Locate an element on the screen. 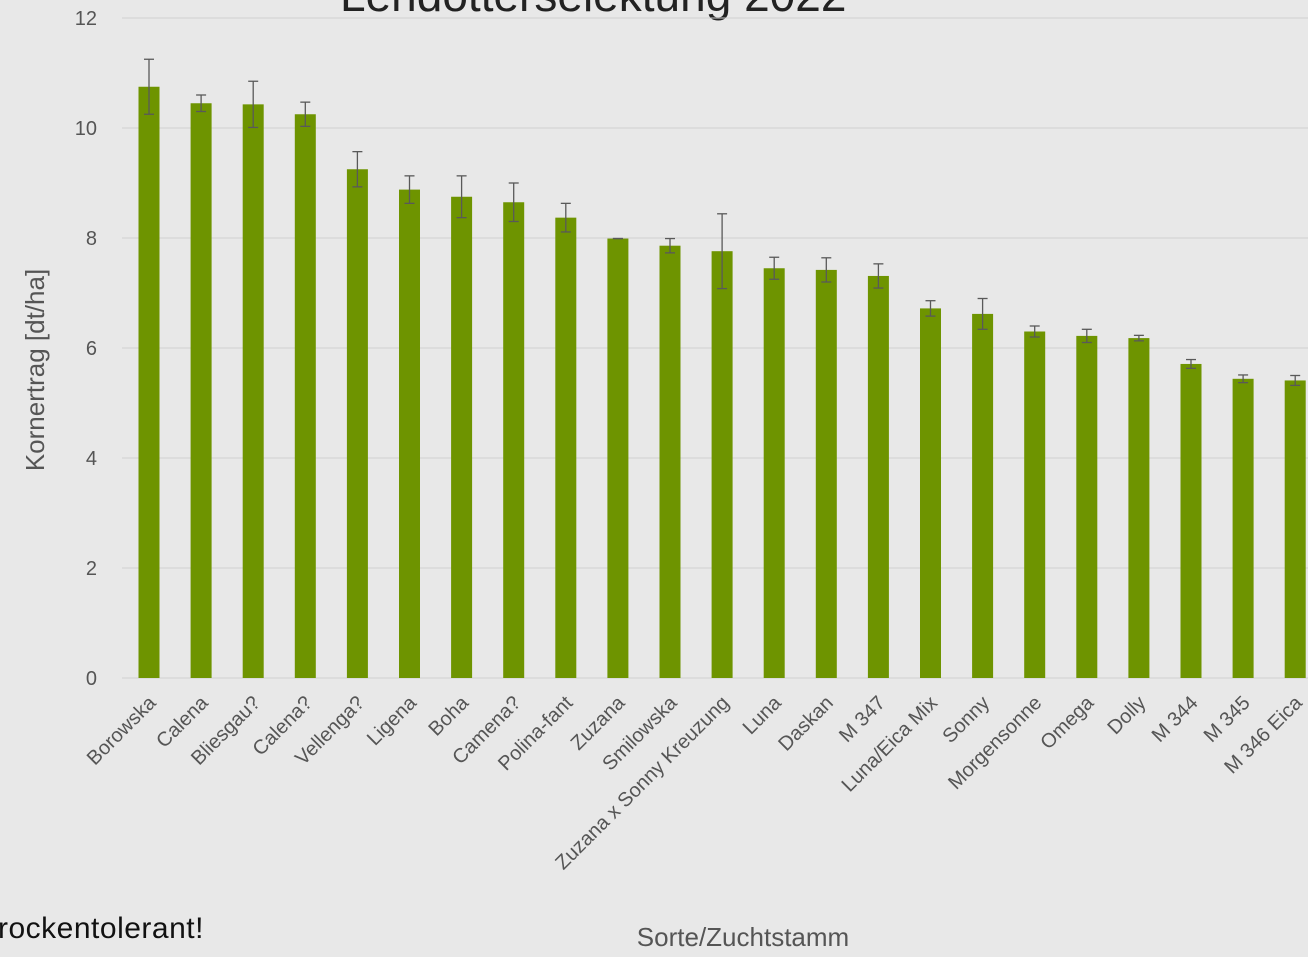 This screenshot has height=957, width=1308. x-tick-label: Omega is located at coordinates (1067, 722).